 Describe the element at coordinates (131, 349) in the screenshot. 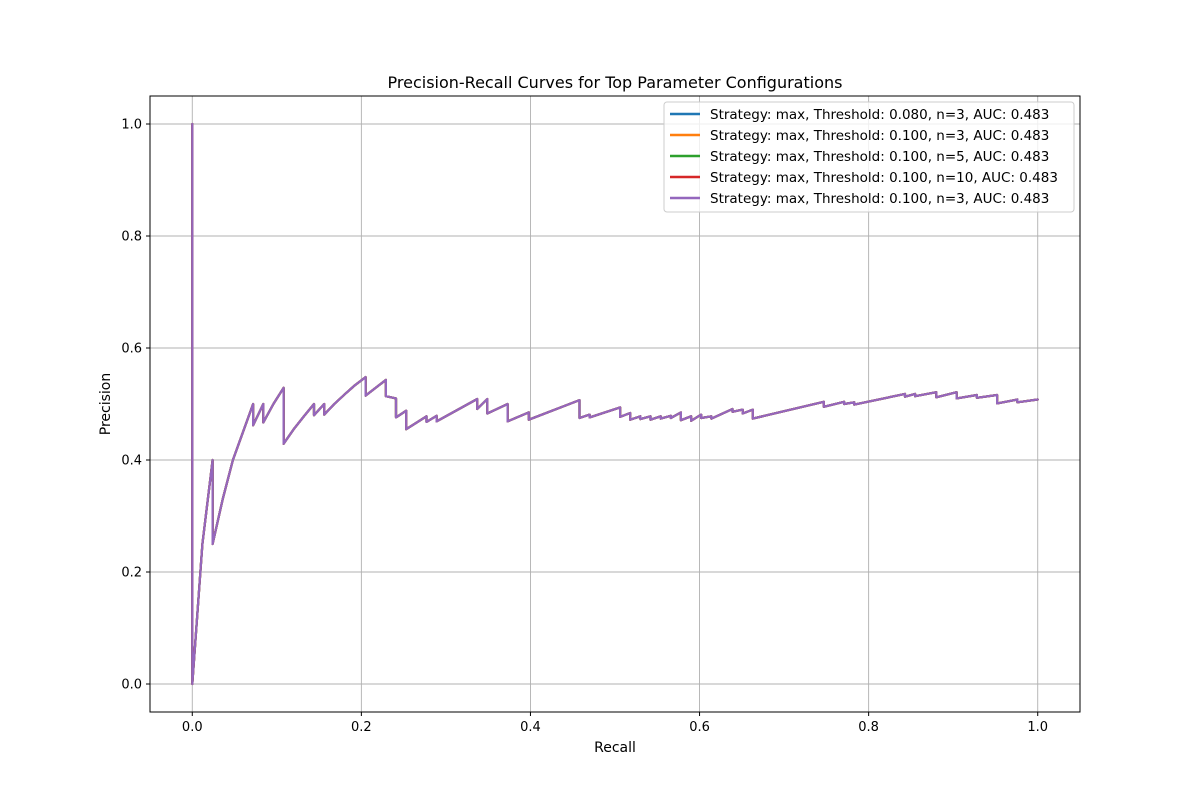

I see `y-tick-label: 0.6` at that location.